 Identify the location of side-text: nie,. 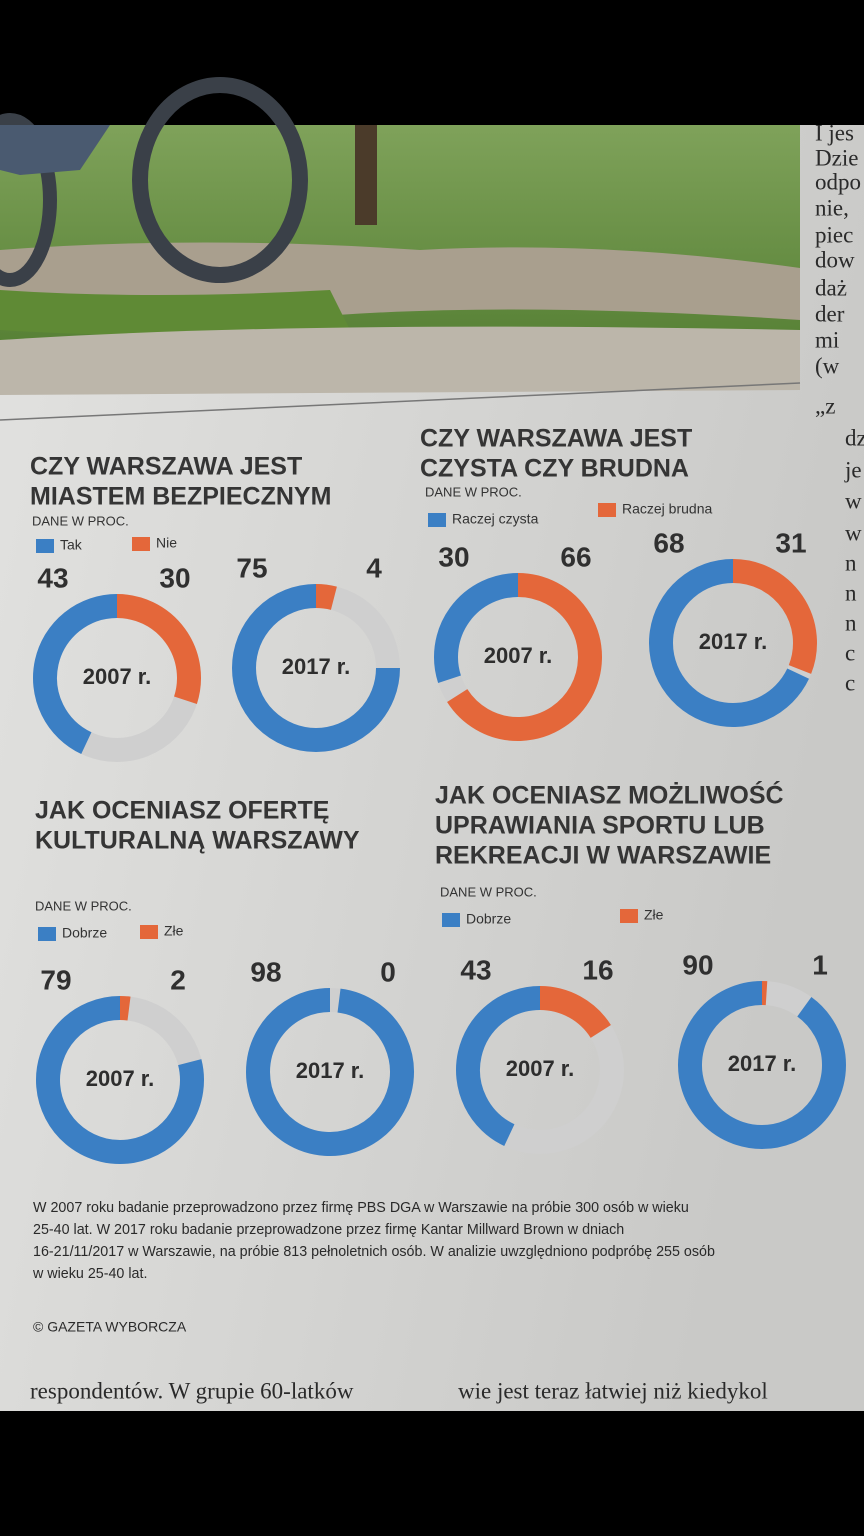
(832, 207).